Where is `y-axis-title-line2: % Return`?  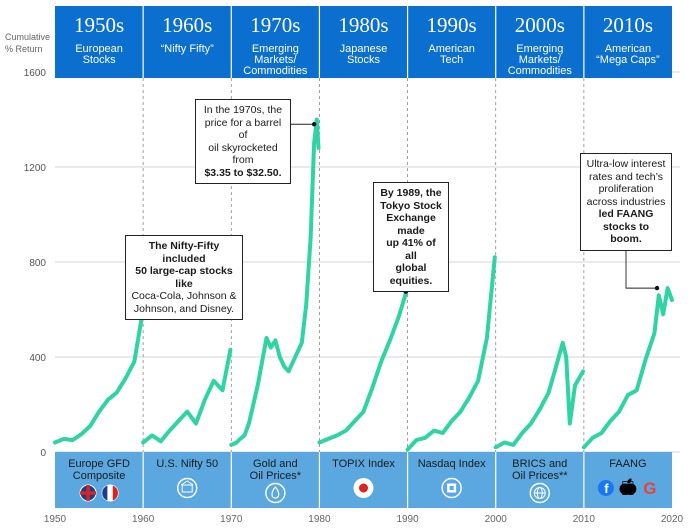
y-axis-title-line2: % Return is located at coordinates (24, 49).